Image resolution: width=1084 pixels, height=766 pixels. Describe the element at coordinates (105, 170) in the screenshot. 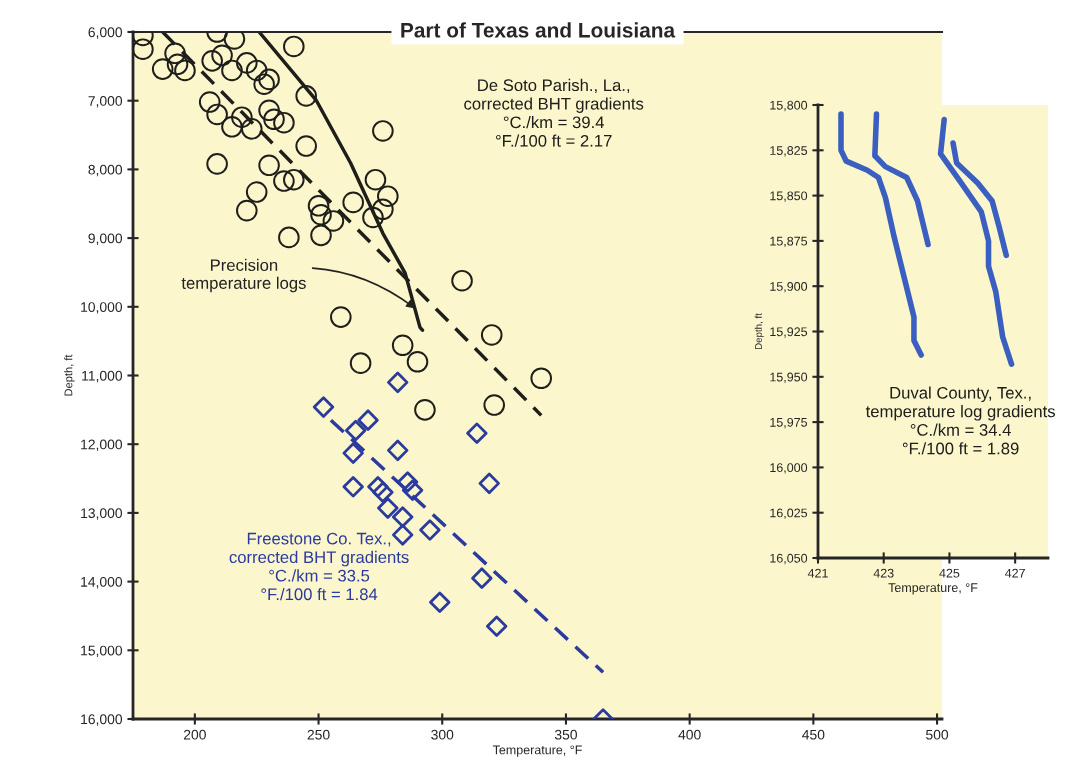

I see `y-tick-label: 8,000` at that location.